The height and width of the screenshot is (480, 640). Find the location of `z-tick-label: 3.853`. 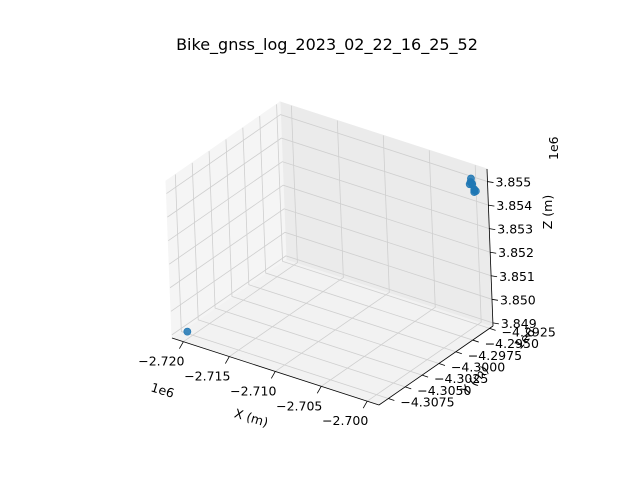

z-tick-label: 3.853 is located at coordinates (515, 229).